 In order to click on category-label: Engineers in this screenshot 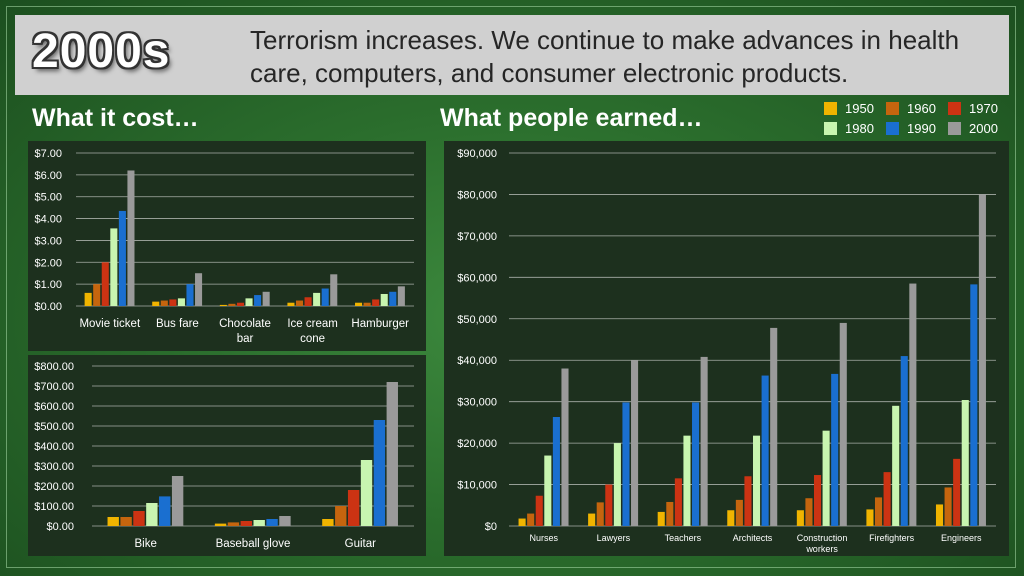, I will do `click(961, 538)`.